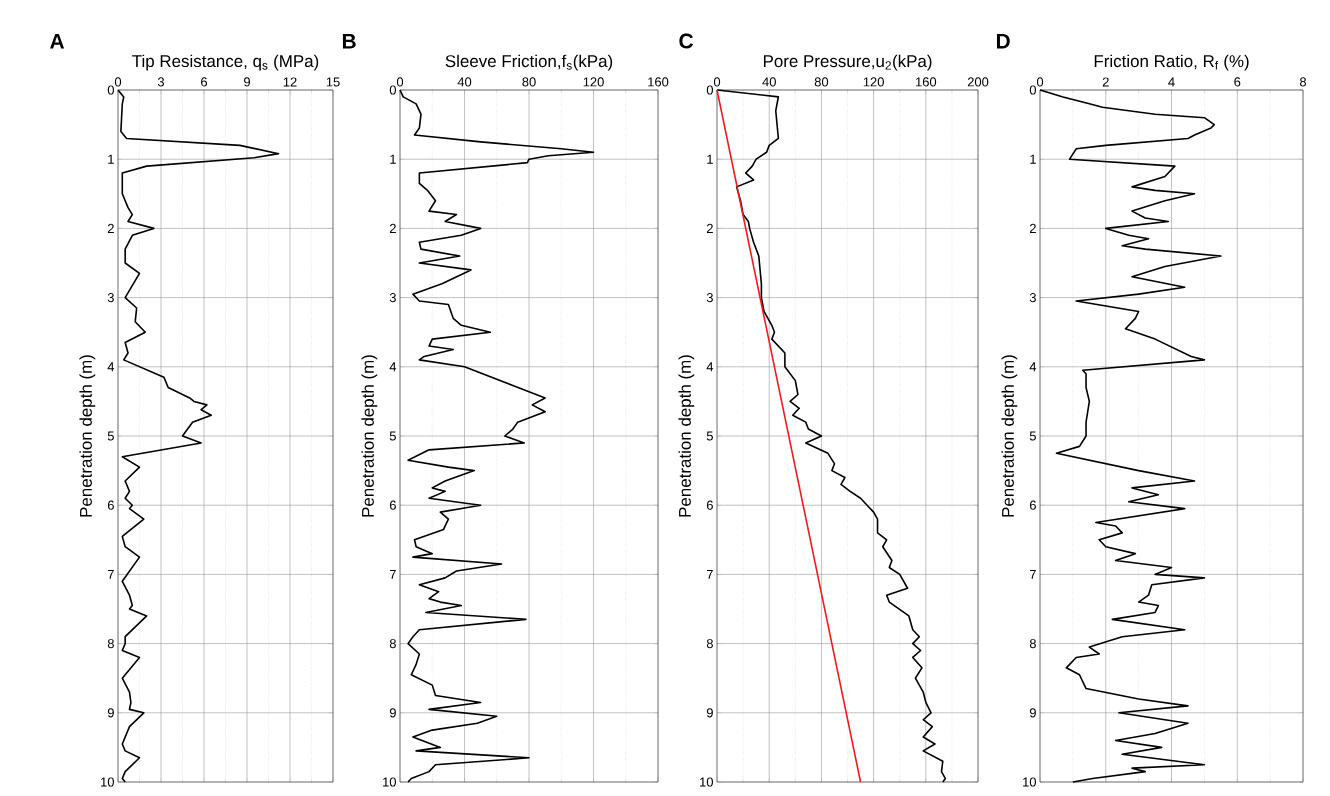 Image resolution: width=1330 pixels, height=796 pixels. I want to click on x-axis-title: Pore Pressure,u$_{2}$(kPa), so click(847, 62).